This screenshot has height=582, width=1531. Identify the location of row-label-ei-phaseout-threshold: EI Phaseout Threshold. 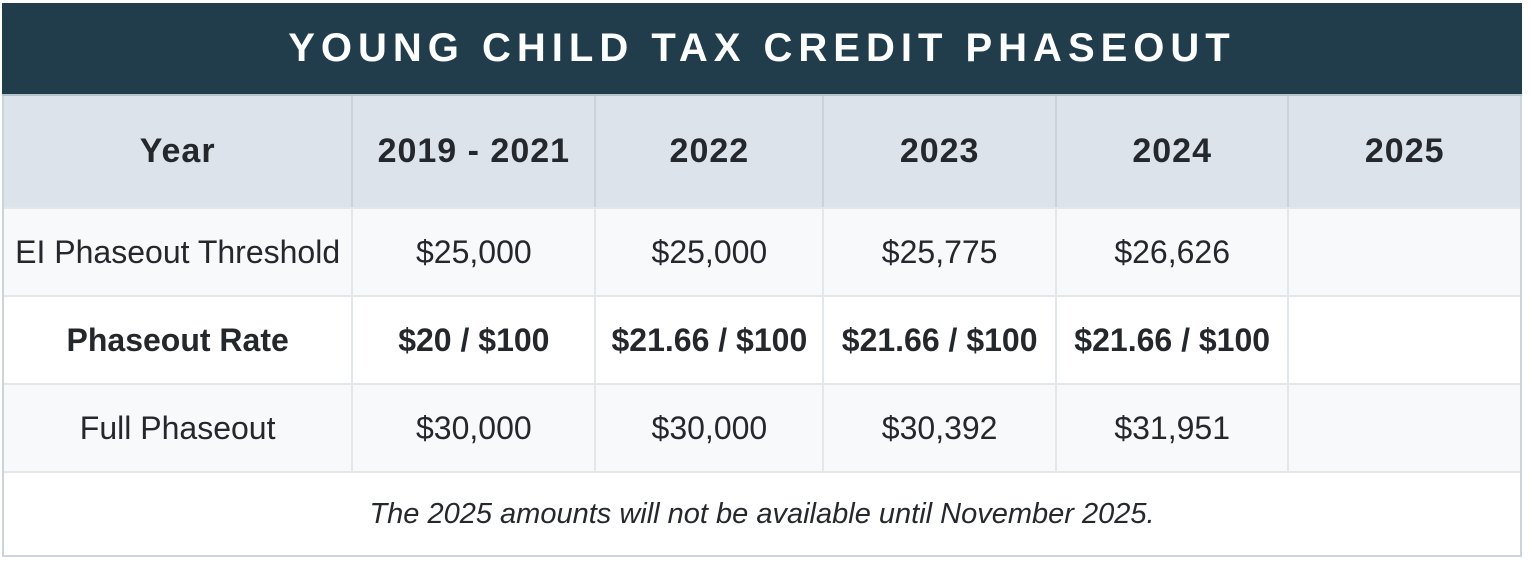
(178, 251).